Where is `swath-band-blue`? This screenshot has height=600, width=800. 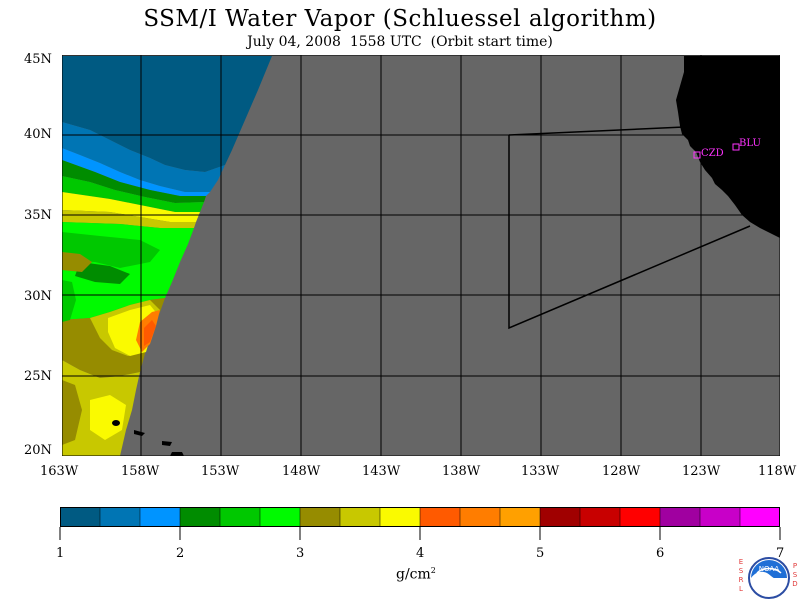 swath-band-blue is located at coordinates (143, 157).